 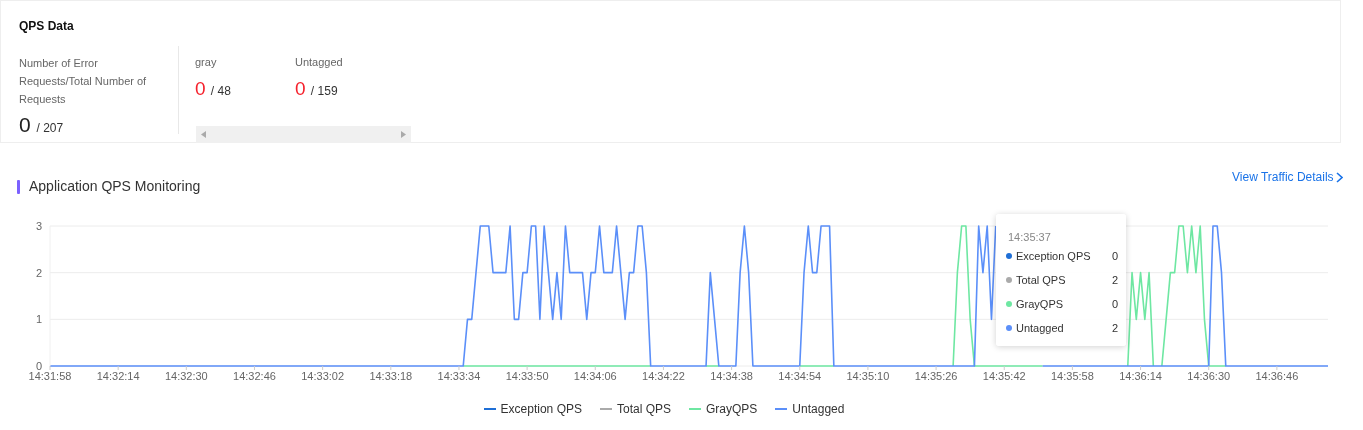 What do you see at coordinates (800, 375) in the screenshot?
I see `x-tick-label: 14:34:54` at bounding box center [800, 375].